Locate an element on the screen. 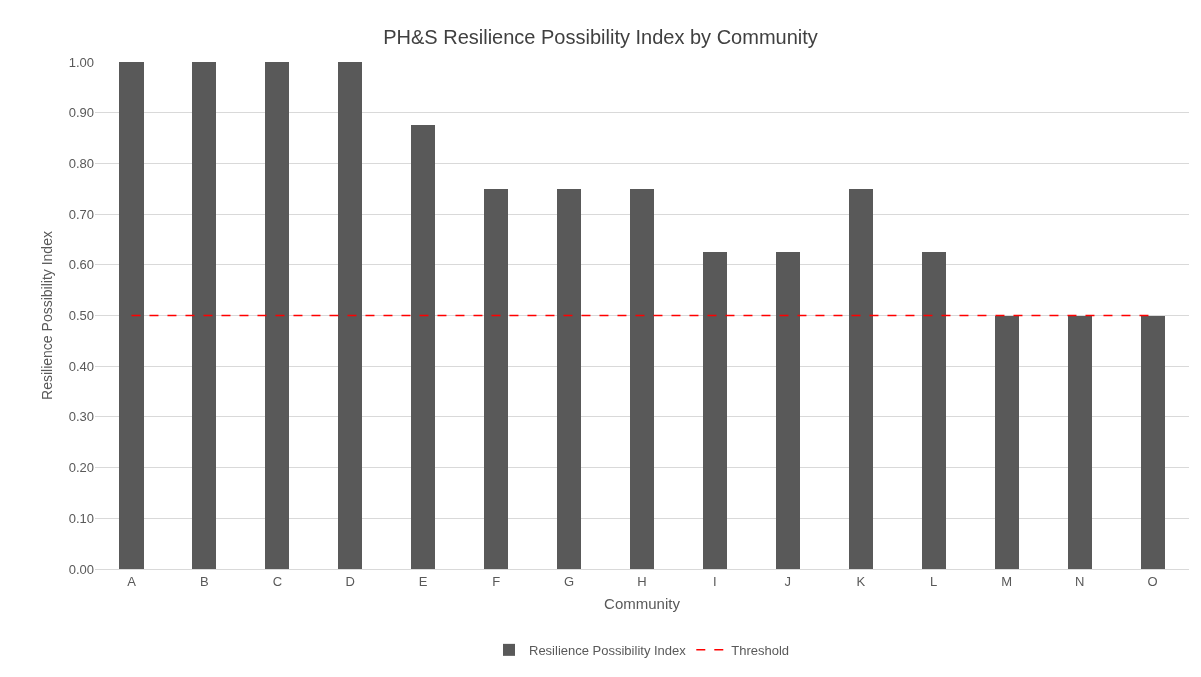 Image resolution: width=1201 pixels, height=677 pixels. x-tick-label: K is located at coordinates (861, 581).